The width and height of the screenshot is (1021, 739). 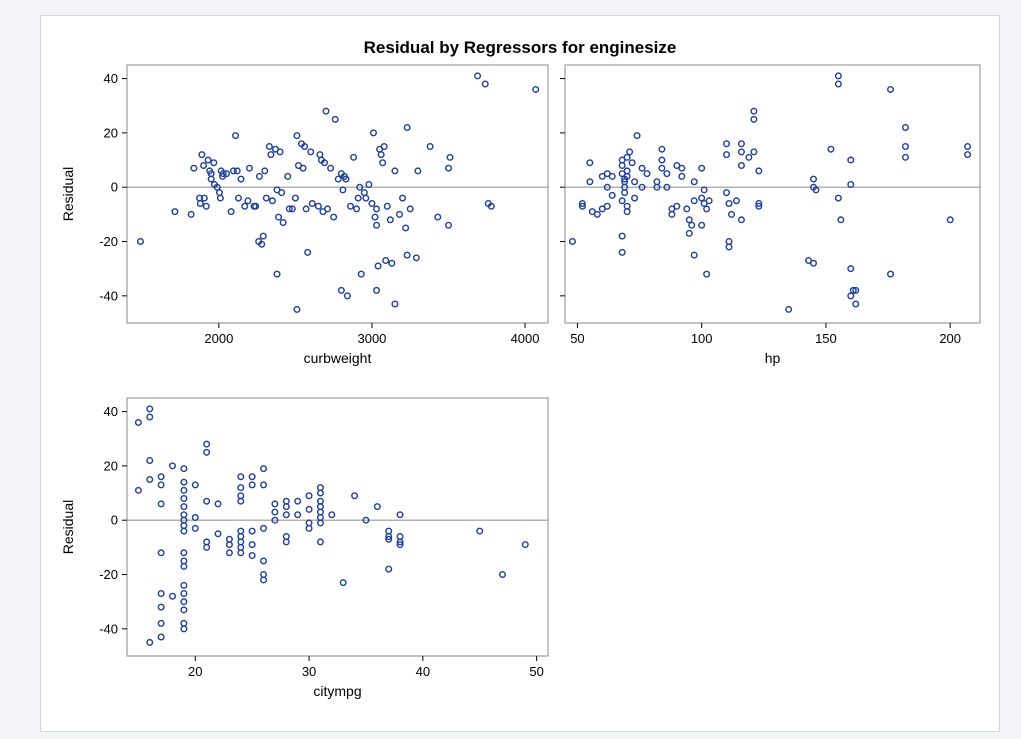 What do you see at coordinates (770, 192) in the screenshot?
I see `data-points` at bounding box center [770, 192].